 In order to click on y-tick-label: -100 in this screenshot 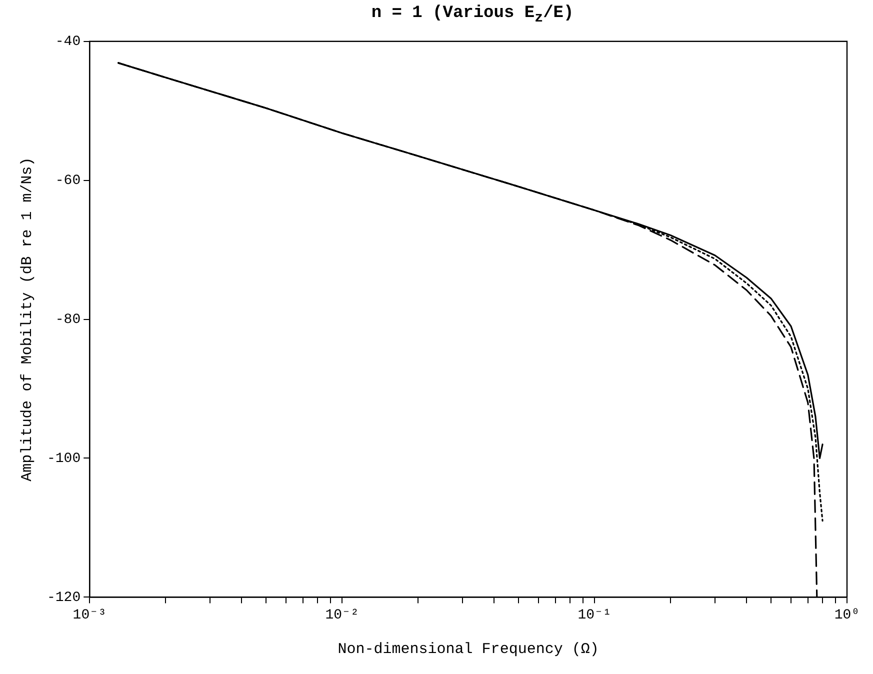, I will do `click(63, 458)`.